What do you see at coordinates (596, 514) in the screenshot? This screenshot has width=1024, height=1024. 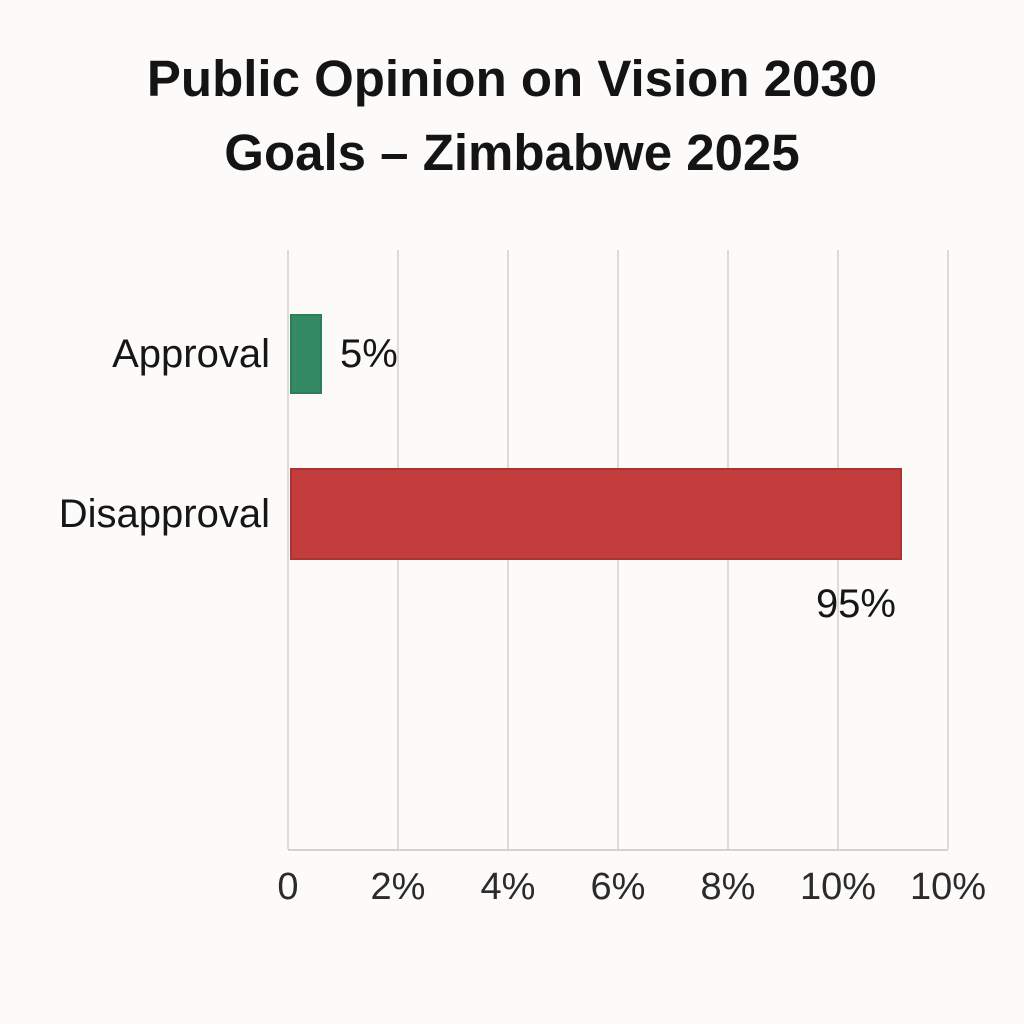 I see `bar-disapproval` at bounding box center [596, 514].